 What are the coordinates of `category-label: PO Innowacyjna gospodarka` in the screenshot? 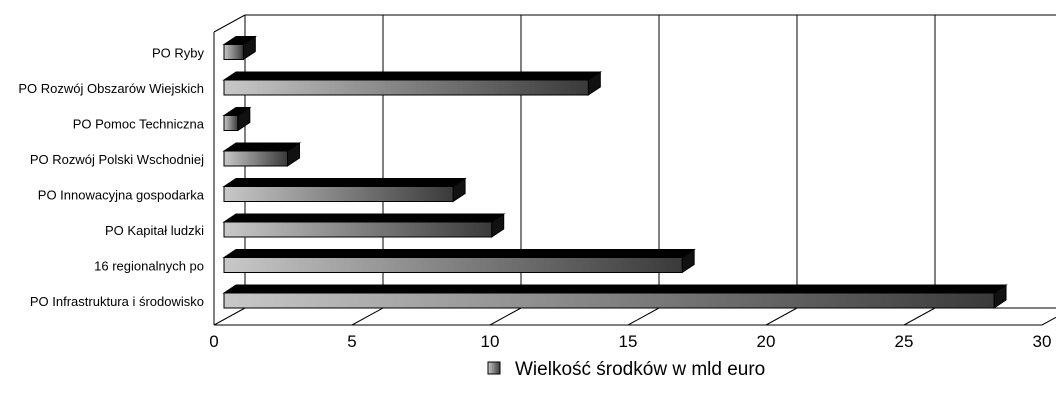 It's located at (121, 195).